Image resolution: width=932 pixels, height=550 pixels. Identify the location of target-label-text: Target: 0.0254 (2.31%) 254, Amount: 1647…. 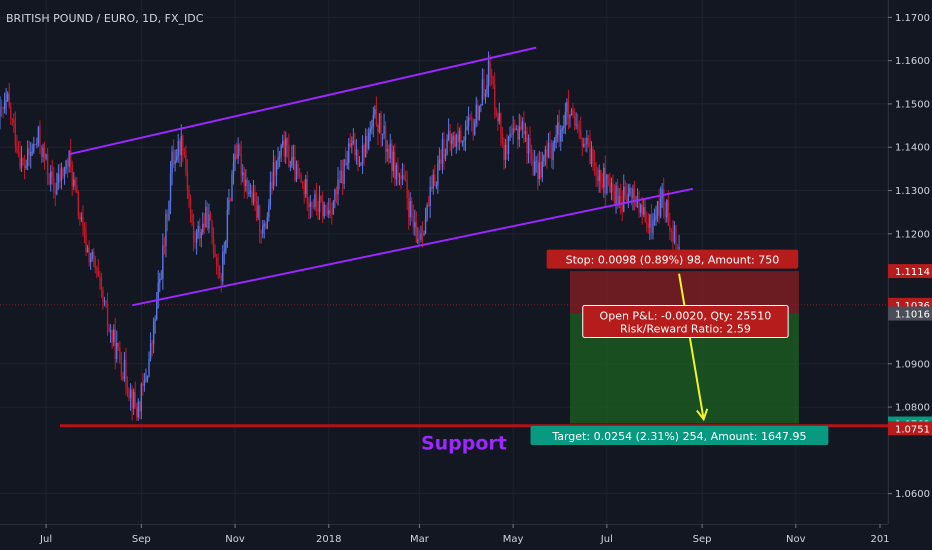
(678, 436).